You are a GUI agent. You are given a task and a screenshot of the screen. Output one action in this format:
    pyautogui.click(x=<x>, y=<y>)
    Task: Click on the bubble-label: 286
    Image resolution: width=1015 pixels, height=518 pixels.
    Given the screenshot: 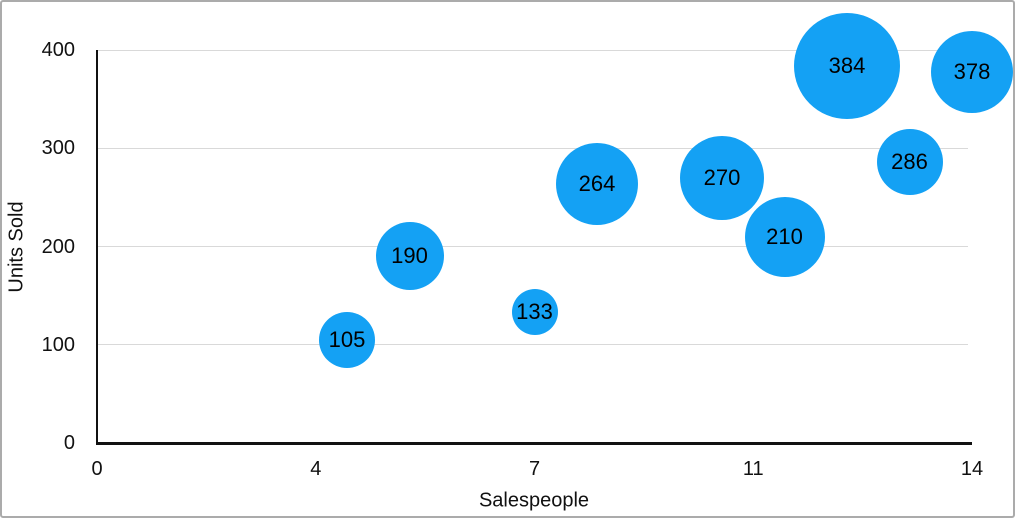 What is the action you would take?
    pyautogui.click(x=909, y=161)
    